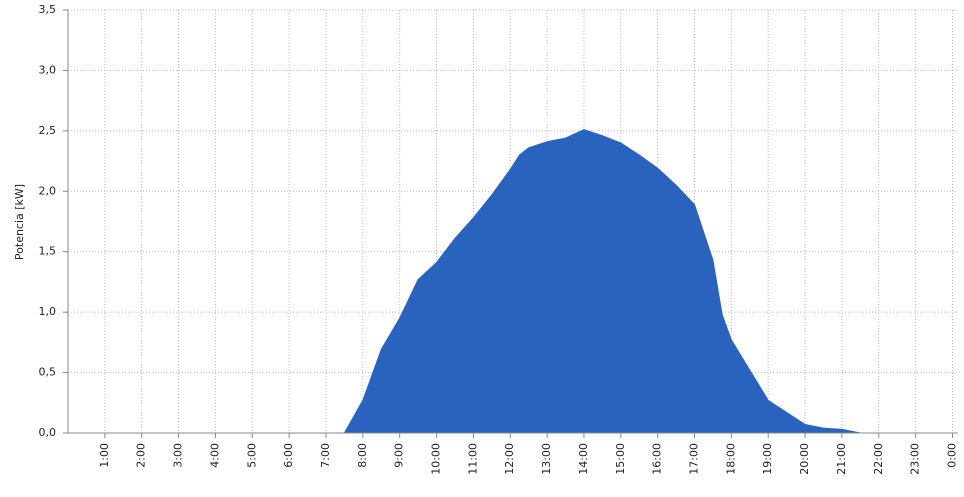 The width and height of the screenshot is (964, 497). Describe the element at coordinates (48, 9) in the screenshot. I see `y-tick-label: 3,5` at that location.